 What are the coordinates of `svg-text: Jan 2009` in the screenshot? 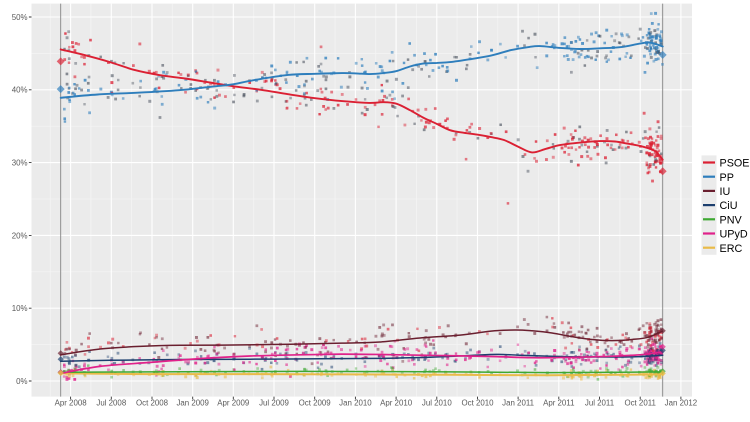 It's located at (192, 403).